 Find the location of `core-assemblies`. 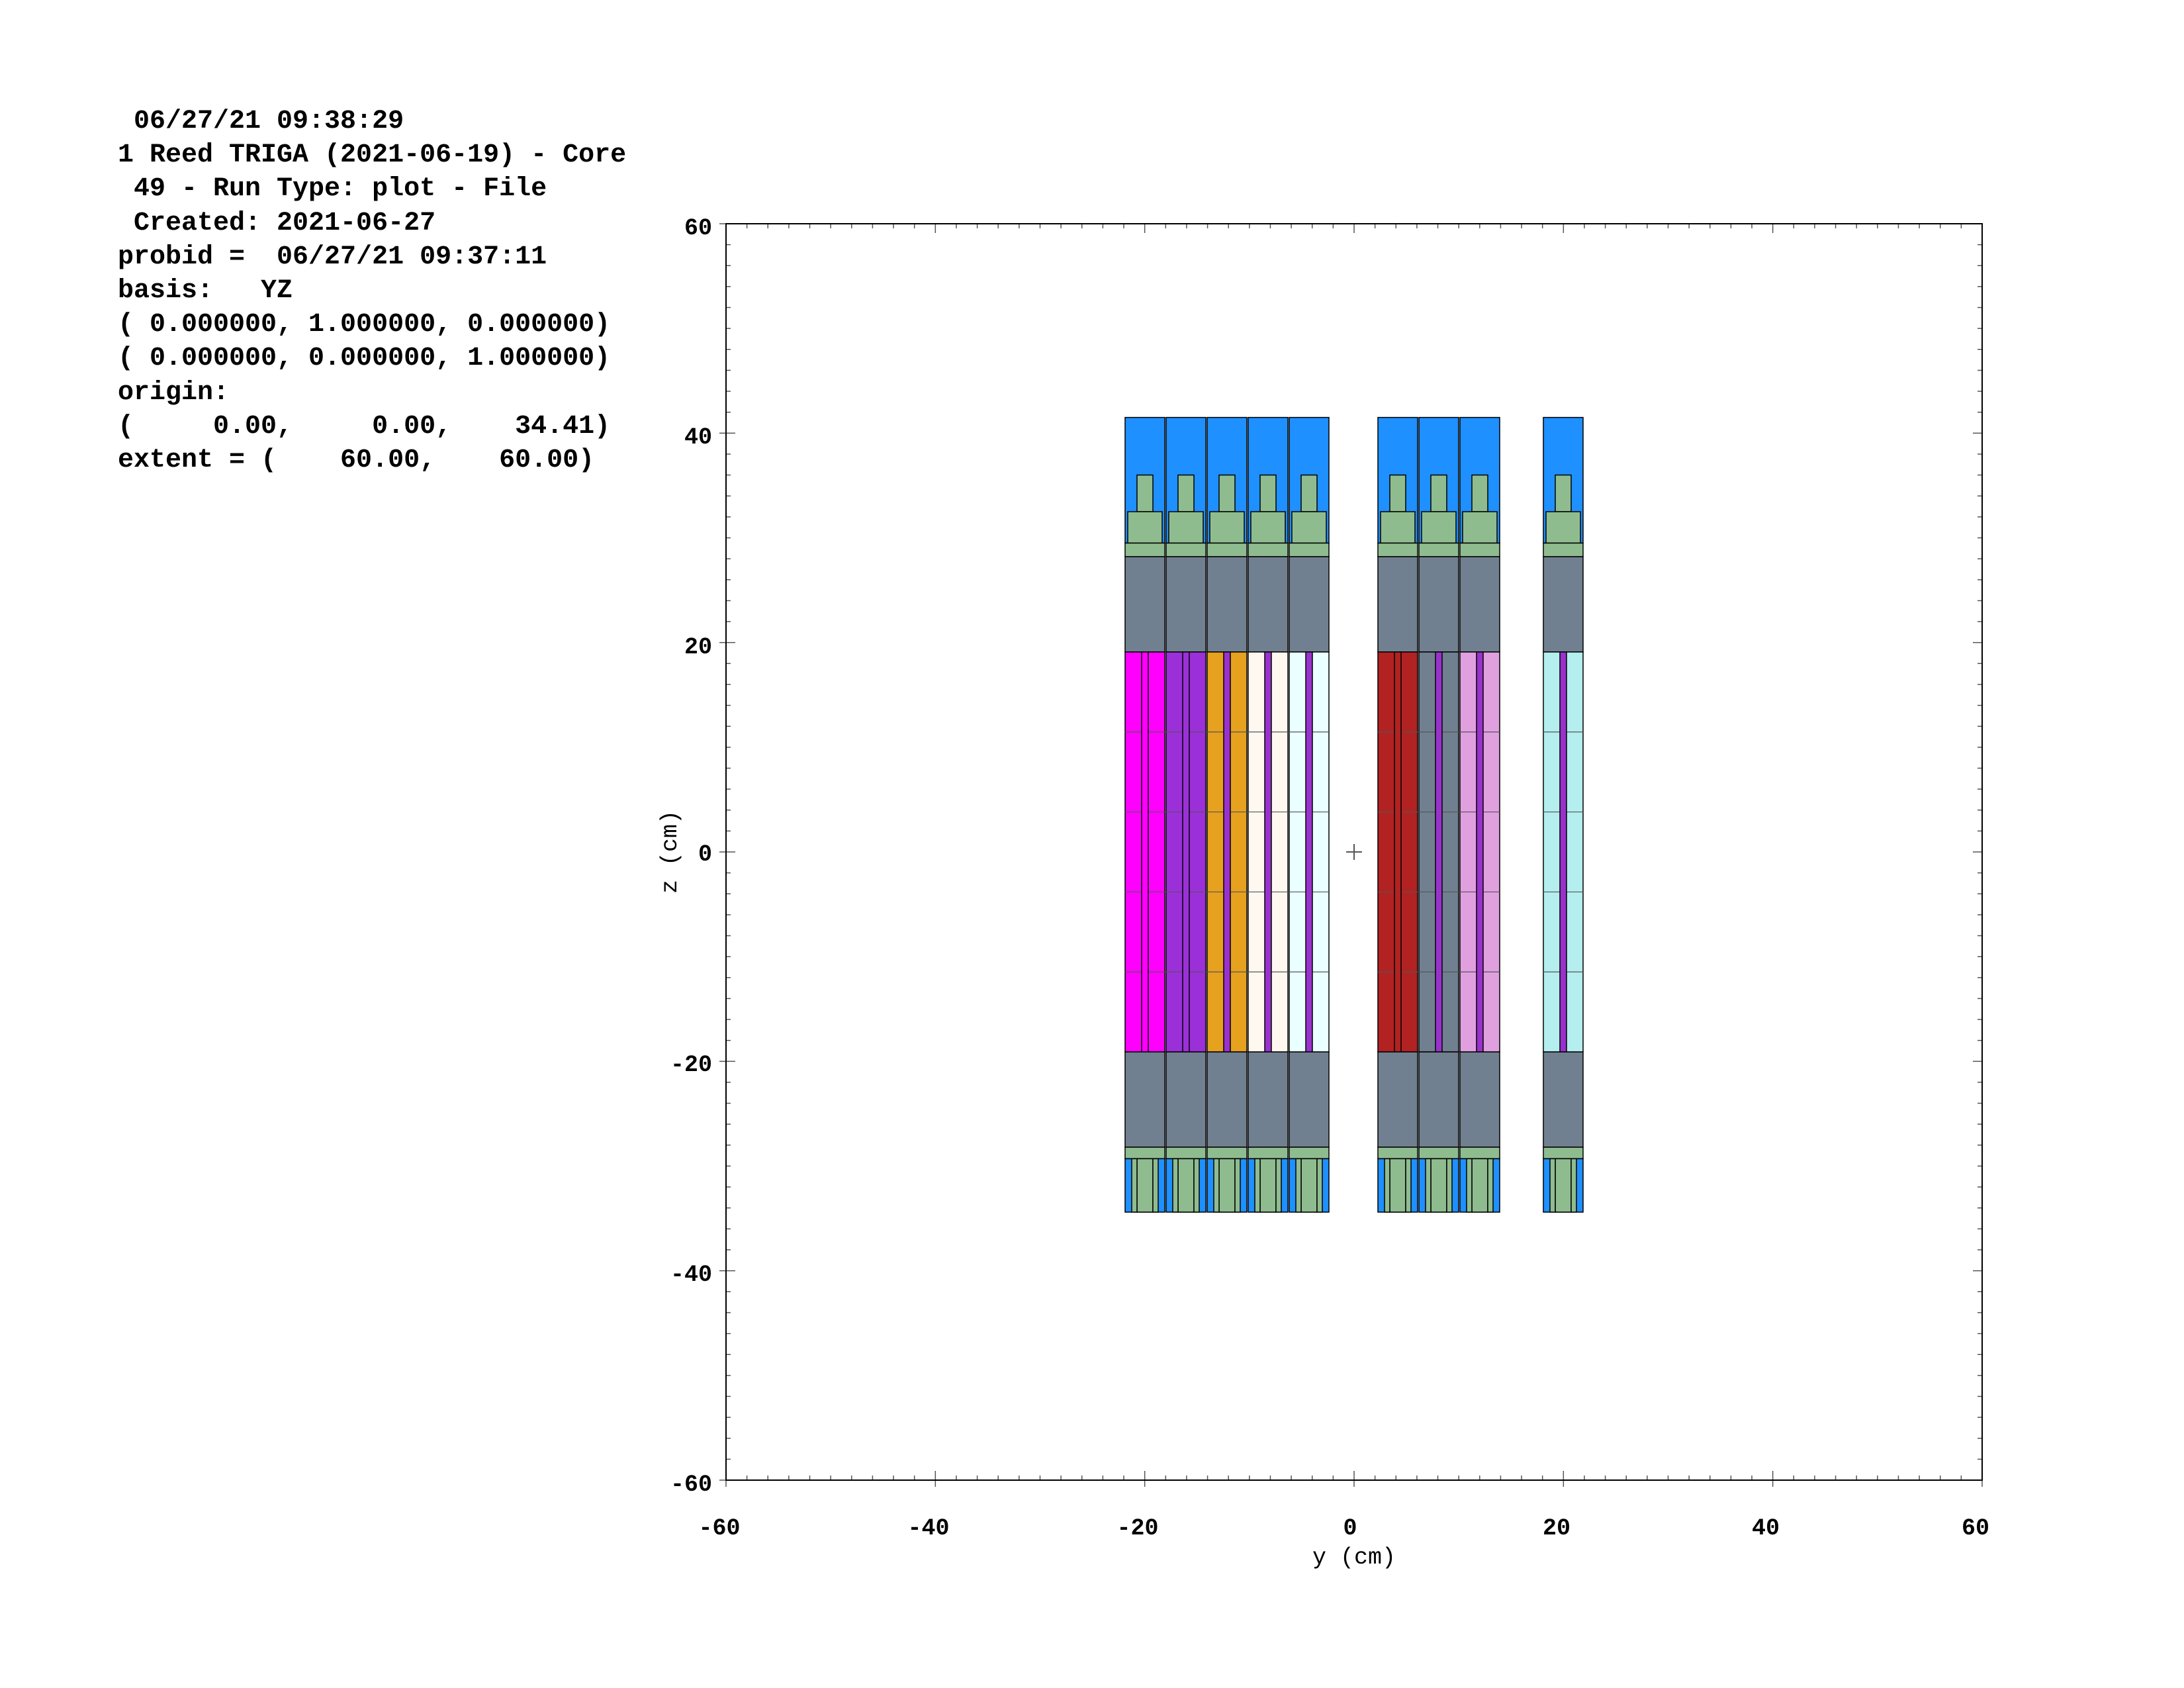

core-assemblies is located at coordinates (1354, 814).